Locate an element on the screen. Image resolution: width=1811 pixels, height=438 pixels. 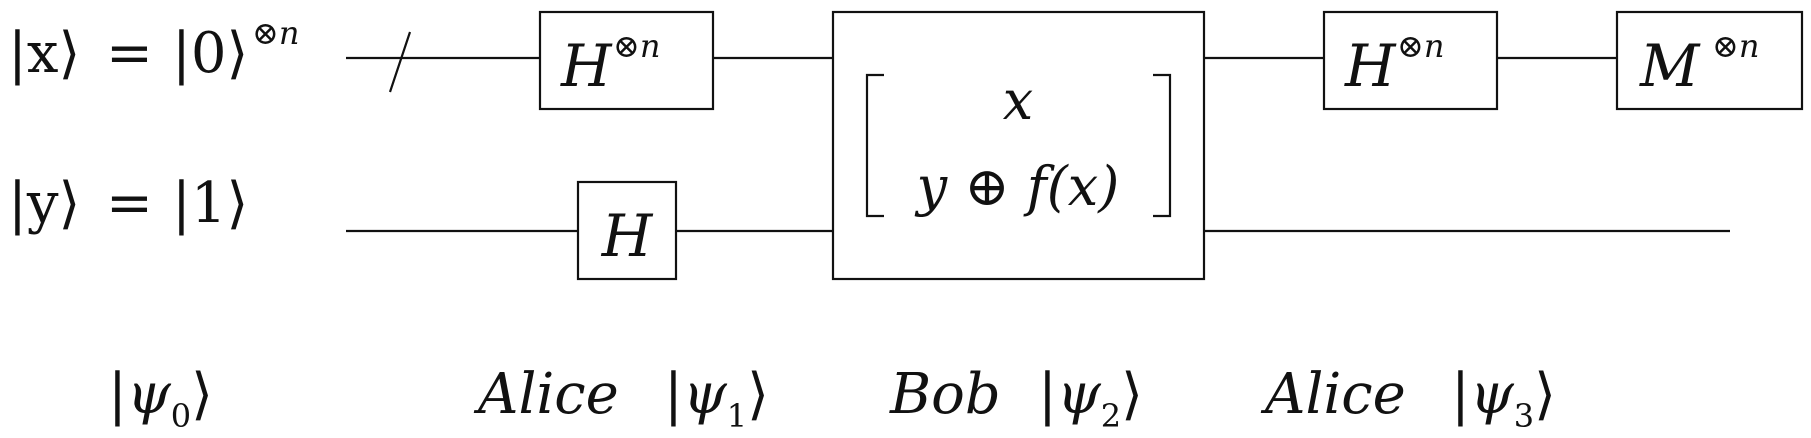
hadamard-n-gate: H ⊗n is located at coordinates (626, 60).